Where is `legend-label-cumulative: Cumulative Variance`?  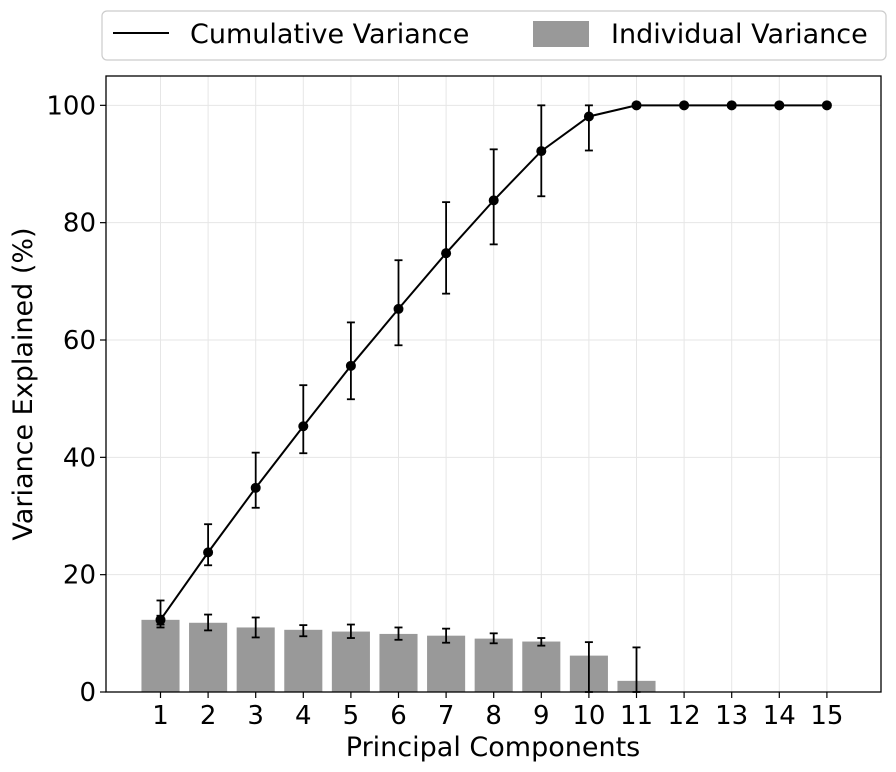
legend-label-cumulative: Cumulative Variance is located at coordinates (329, 34).